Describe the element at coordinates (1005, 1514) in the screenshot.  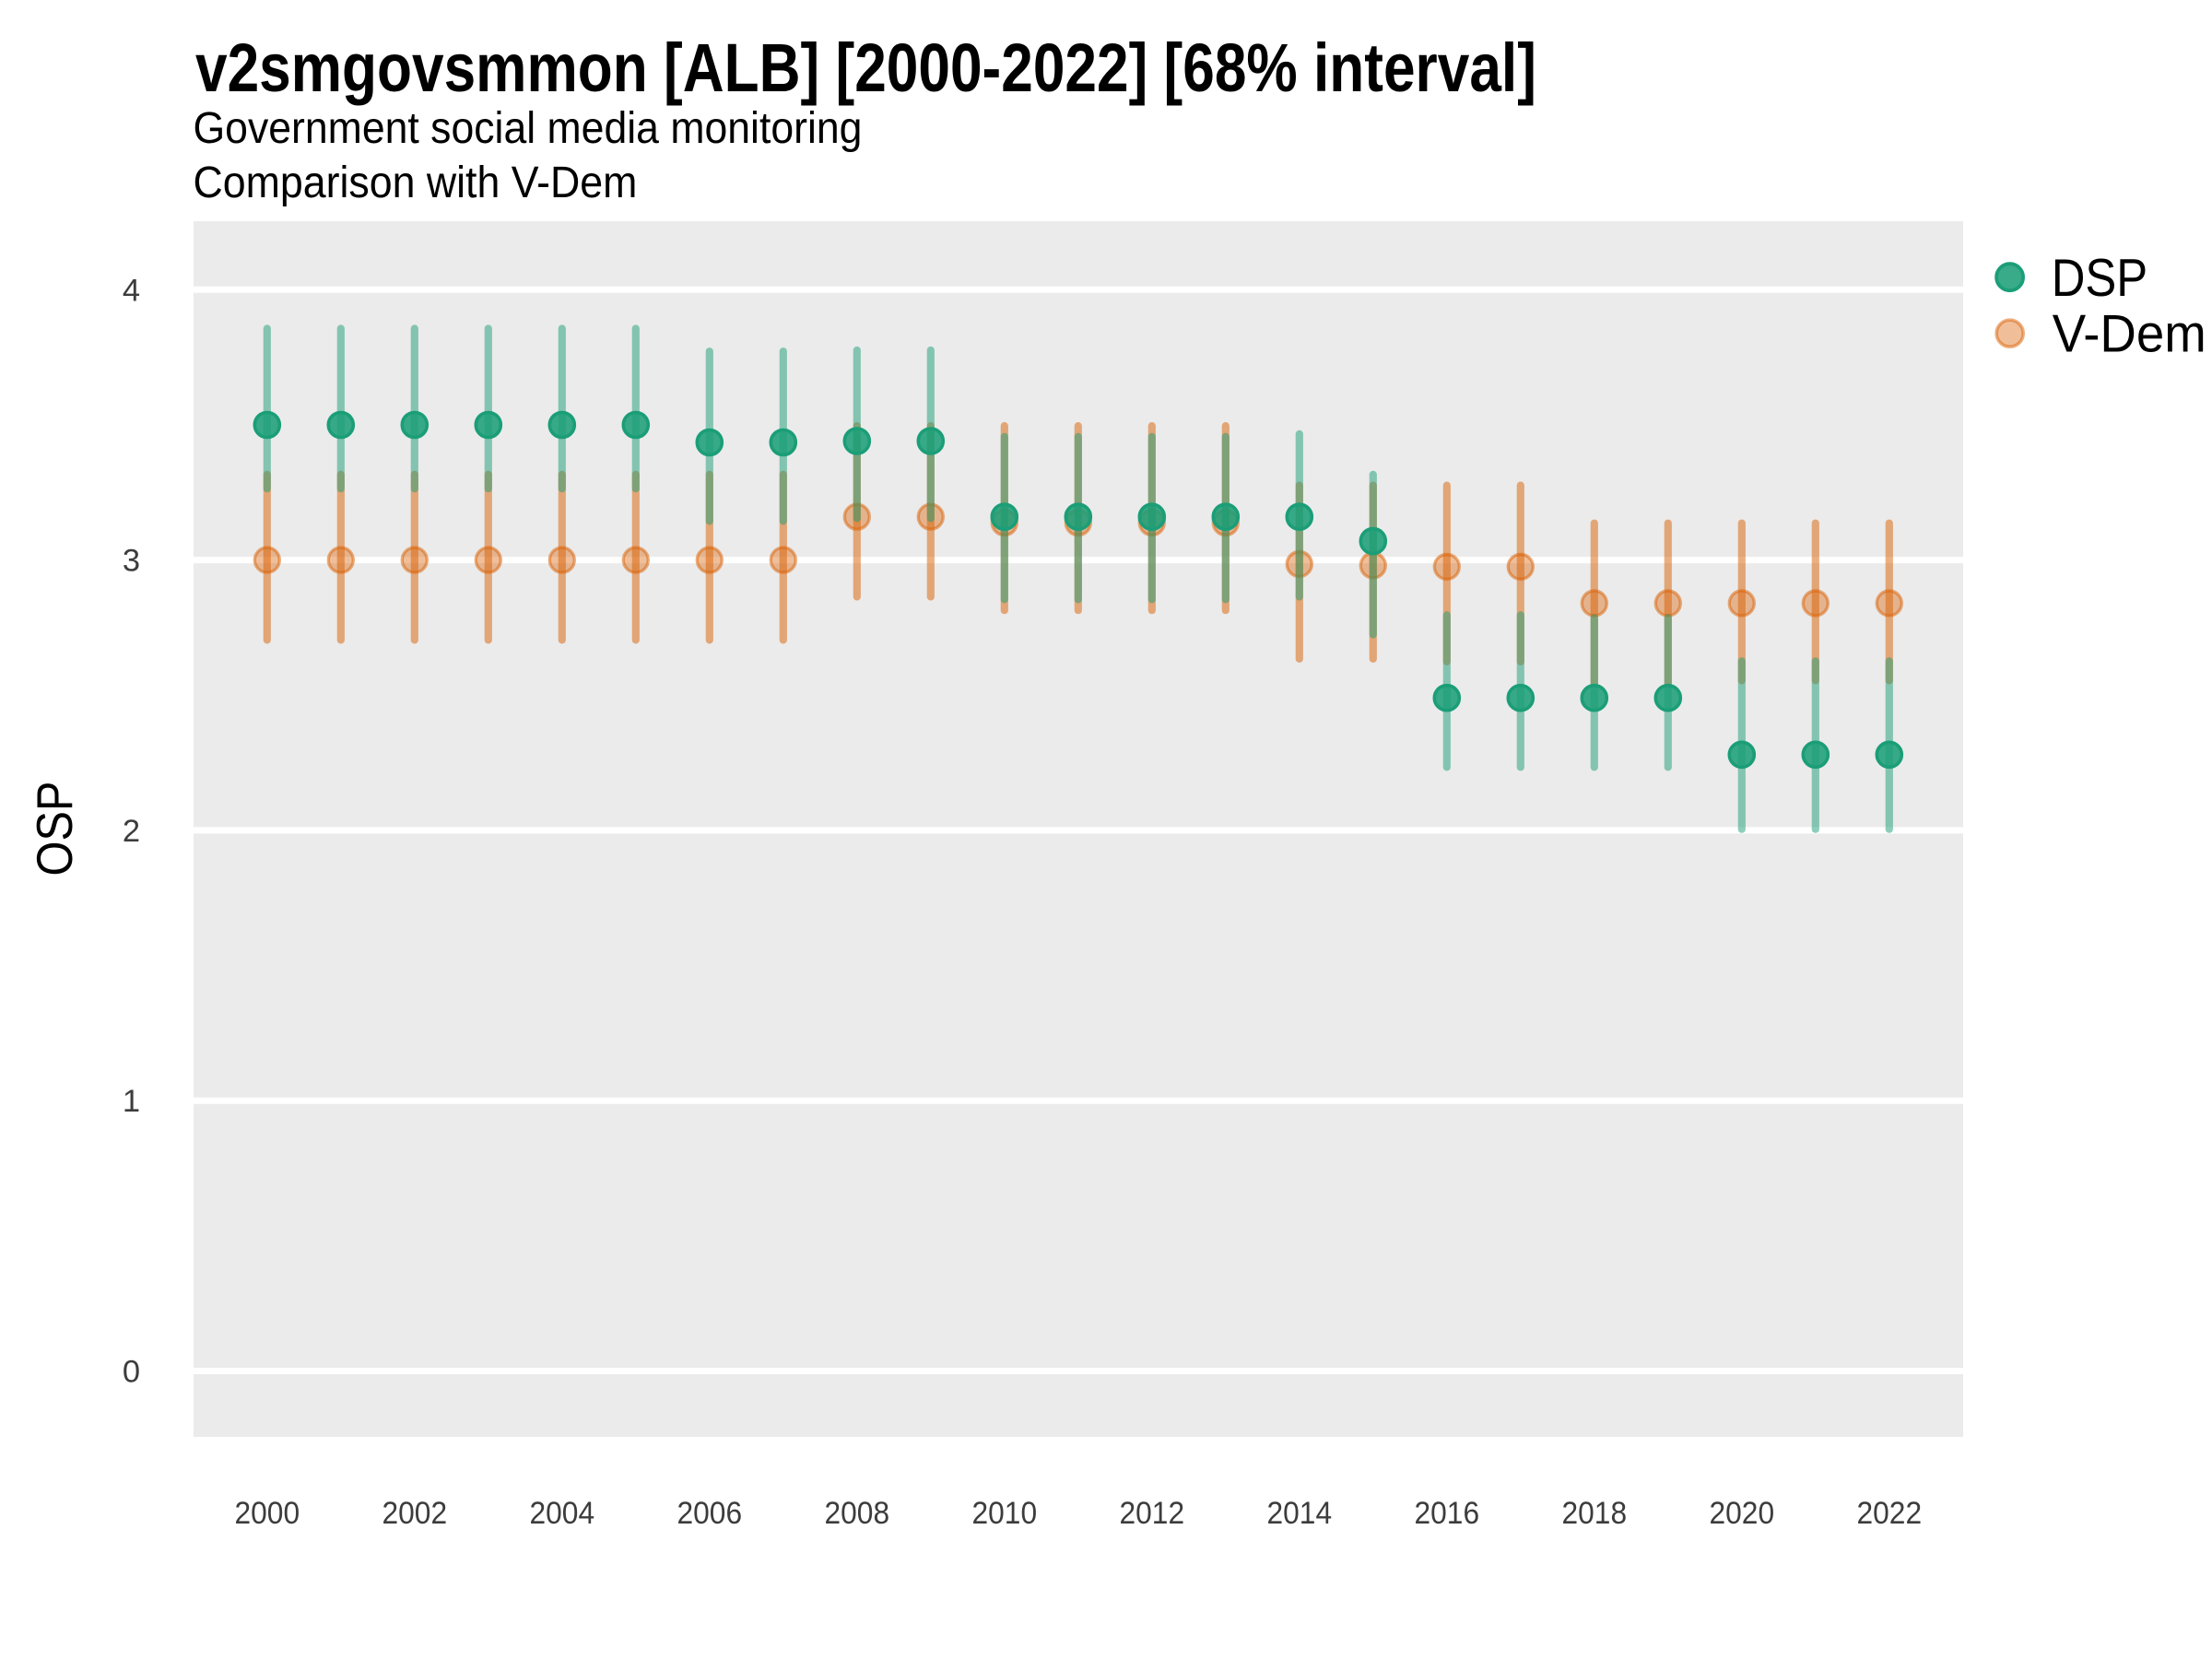
I see `svg-text: 2010` at that location.